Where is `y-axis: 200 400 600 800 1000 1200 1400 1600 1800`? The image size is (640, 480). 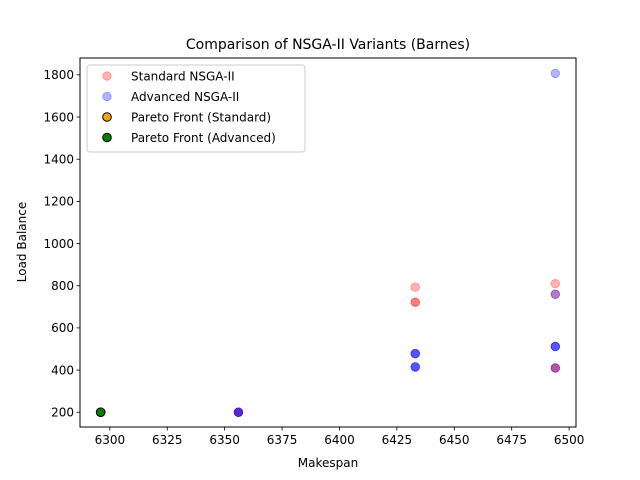 y-axis: 200 400 600 800 1000 1200 1400 1600 1800 is located at coordinates (61, 244).